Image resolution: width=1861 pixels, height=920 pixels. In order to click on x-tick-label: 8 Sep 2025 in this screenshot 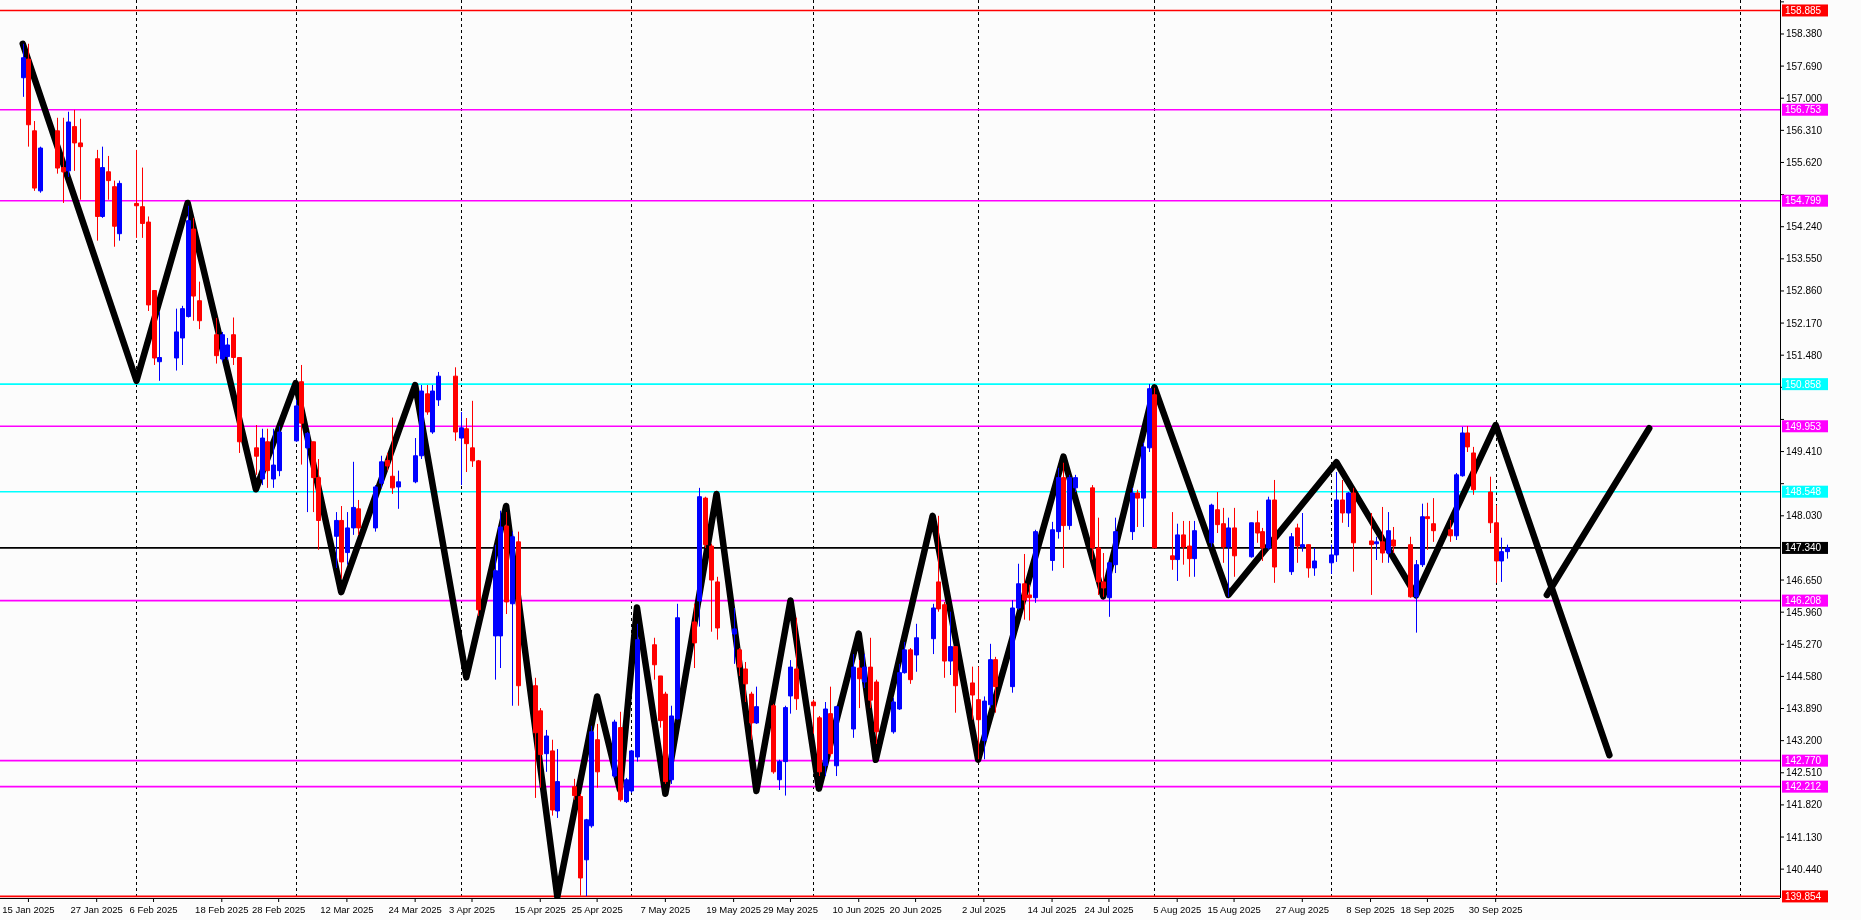, I will do `click(1370, 909)`.